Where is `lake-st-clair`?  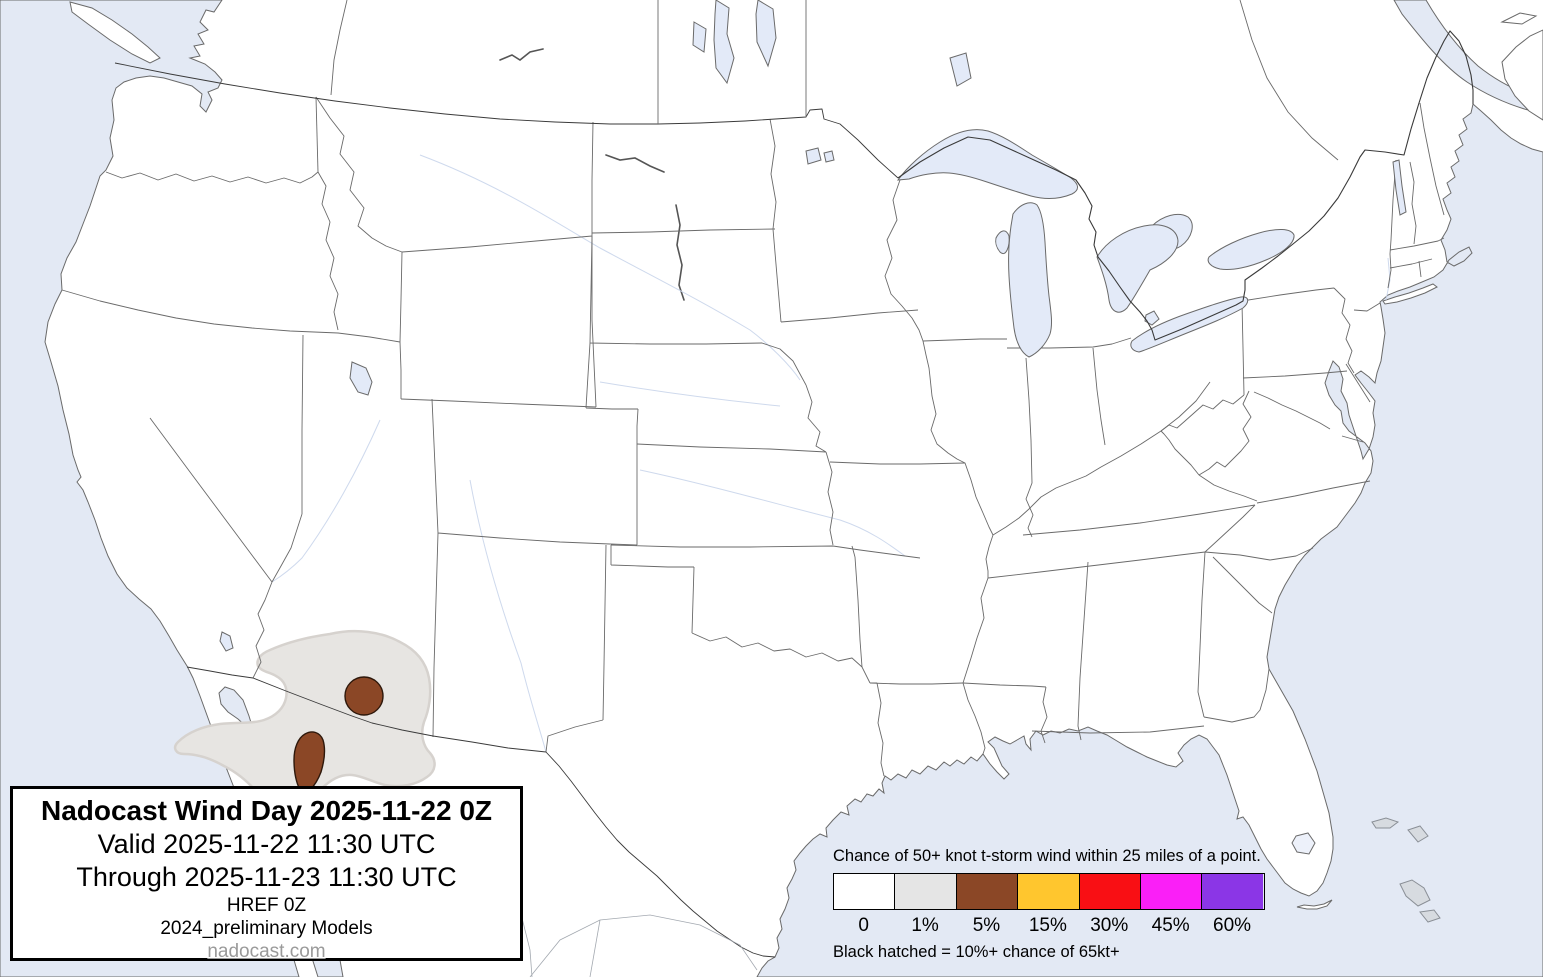
lake-st-clair is located at coordinates (1152, 318).